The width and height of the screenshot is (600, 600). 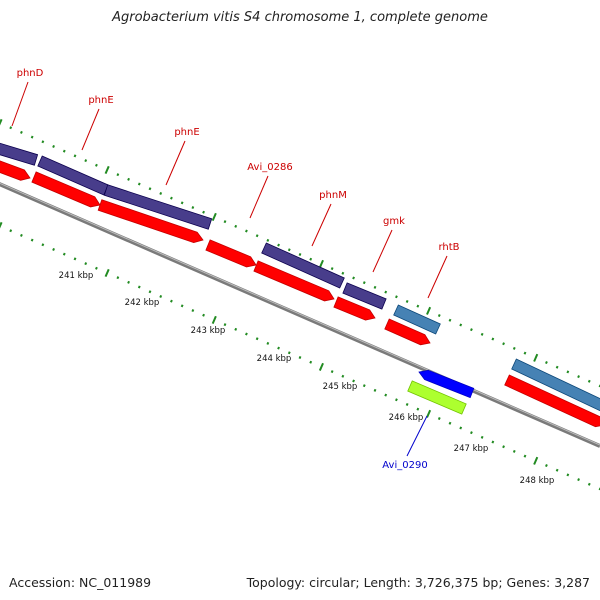 I want to click on gene-label-phne: phnE, so click(x=100, y=100).